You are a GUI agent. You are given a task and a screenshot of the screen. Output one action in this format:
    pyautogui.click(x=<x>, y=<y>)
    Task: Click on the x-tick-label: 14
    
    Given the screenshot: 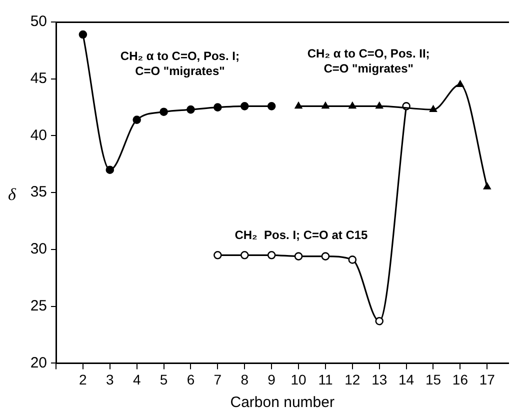 What is the action you would take?
    pyautogui.click(x=406, y=379)
    